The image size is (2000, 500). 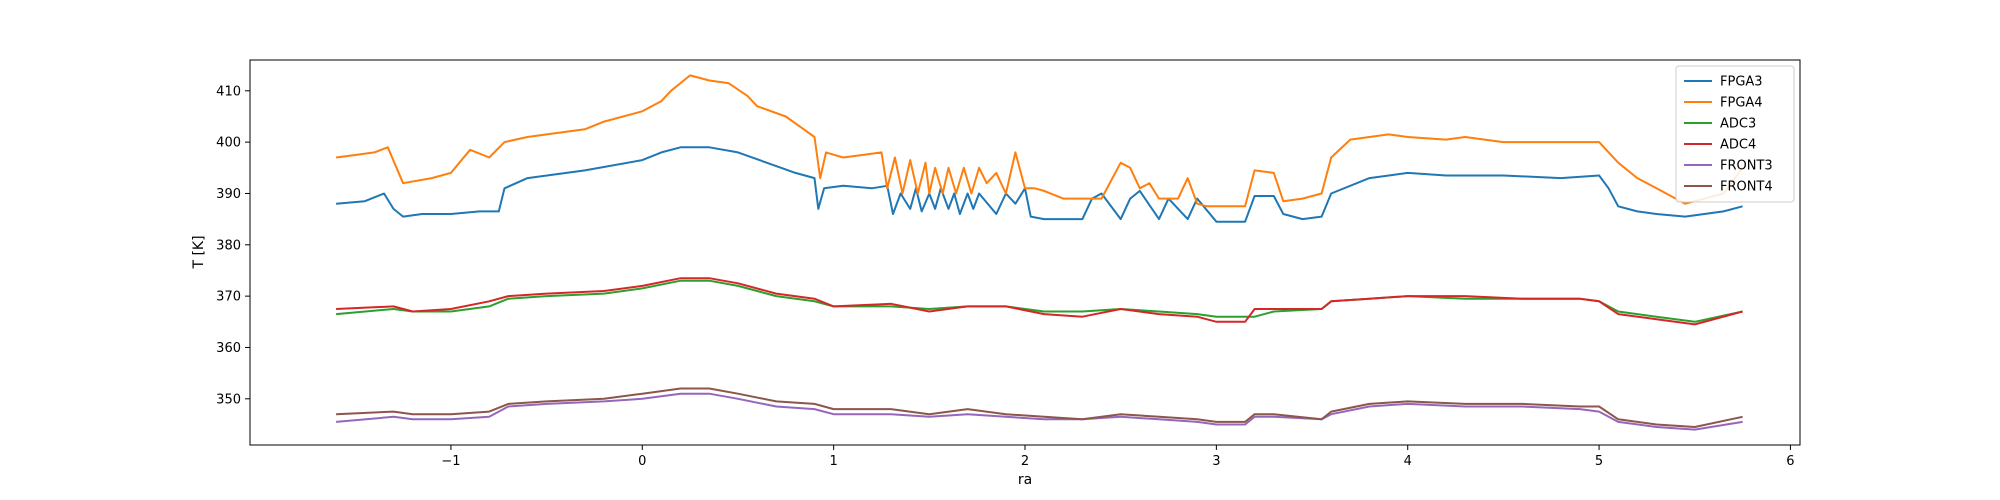 I want to click on legend-label-adc4: ADC4, so click(x=1738, y=145).